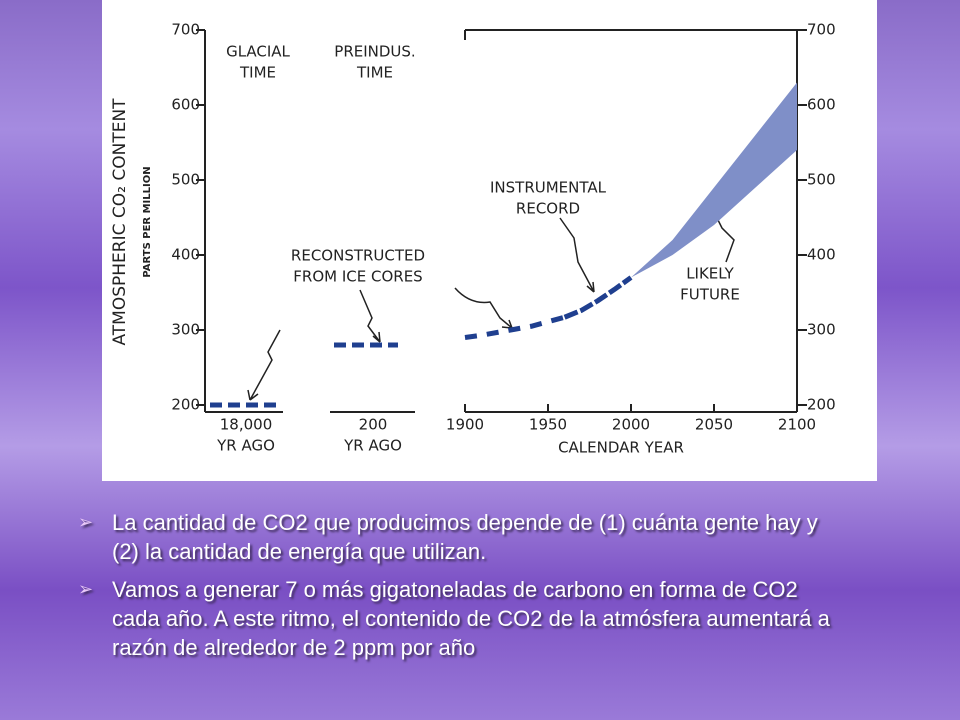 This screenshot has height=720, width=960. I want to click on y2-tick-label: 400, so click(821, 255).